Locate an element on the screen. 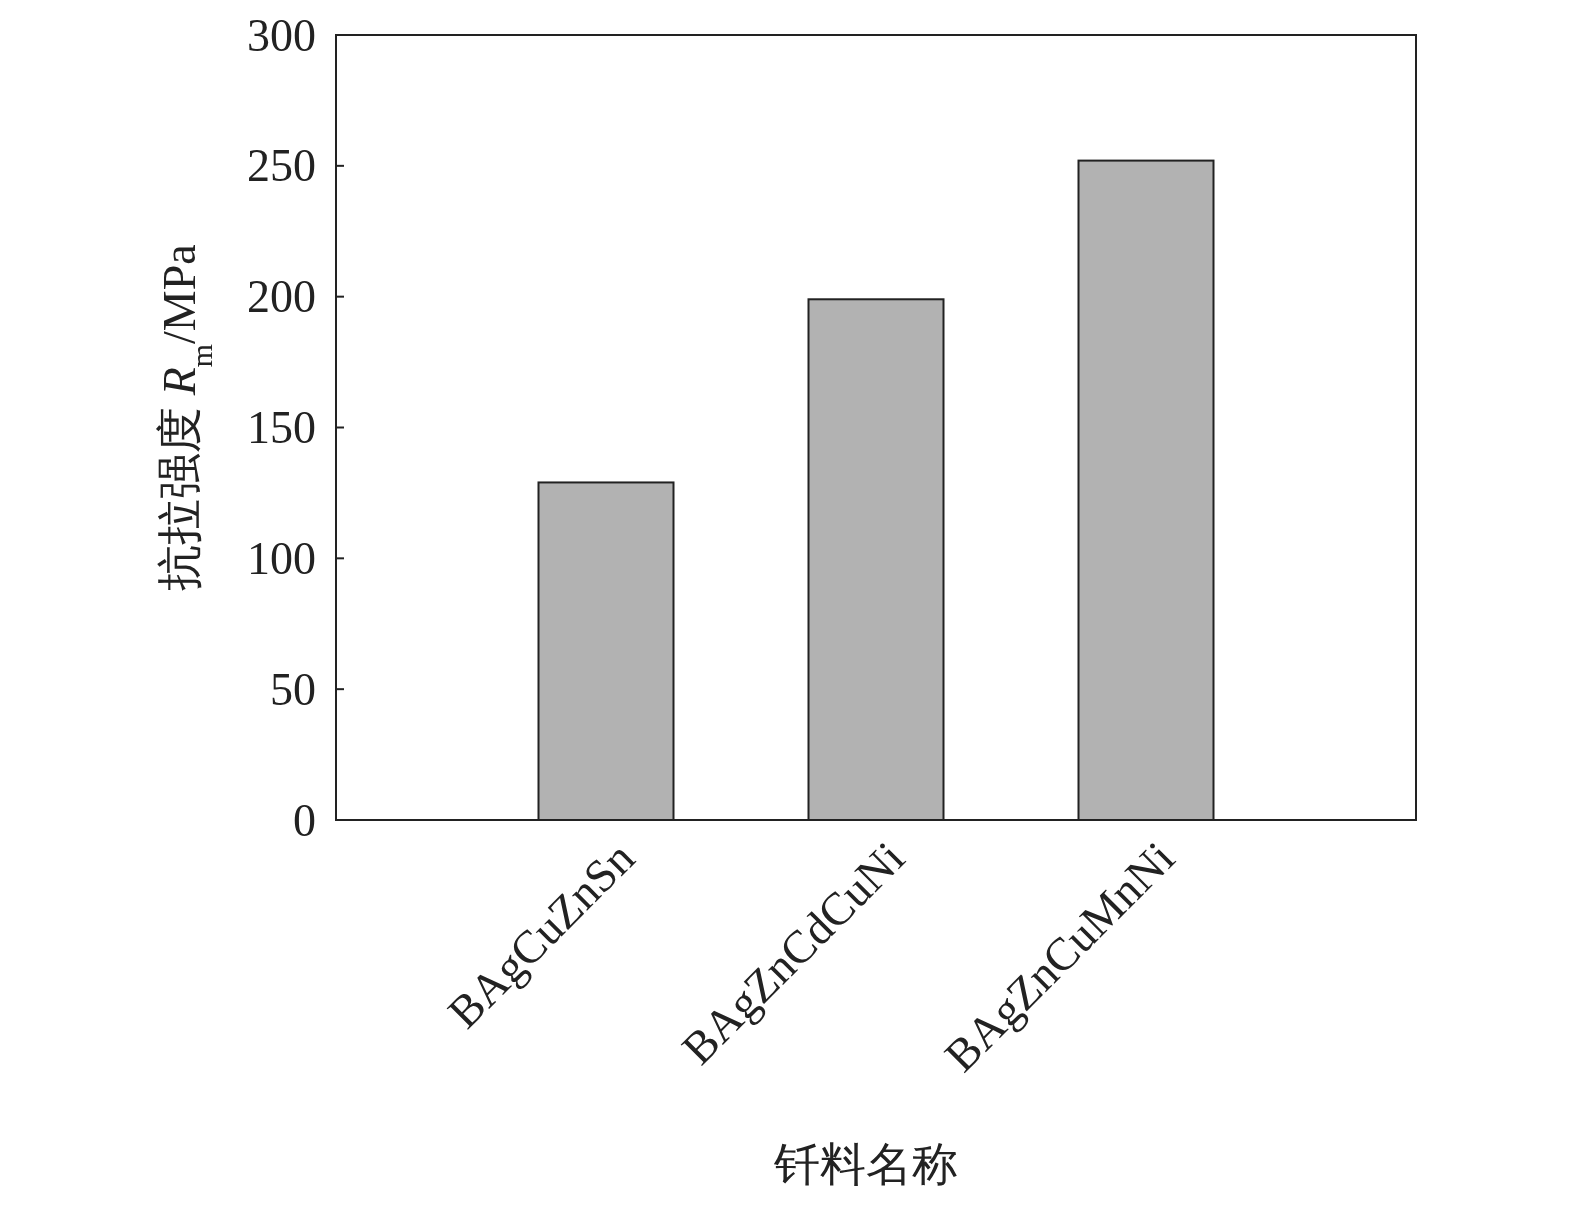  x-axis-title: 钎料名称 is located at coordinates (865, 1164).